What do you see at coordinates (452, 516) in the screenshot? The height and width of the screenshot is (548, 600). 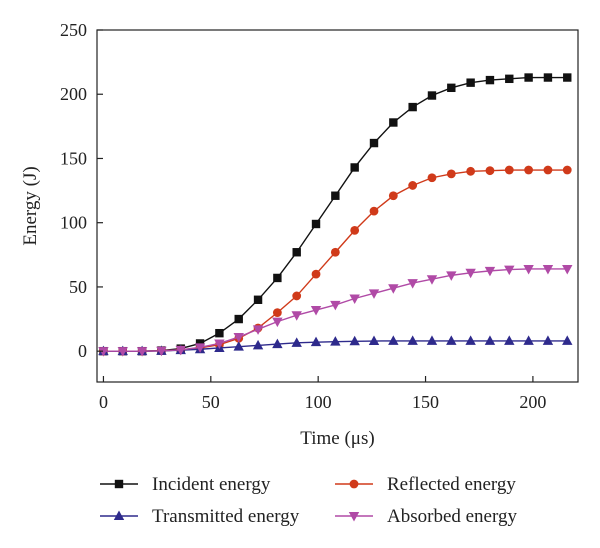 I see `legend-label: Absorbed energy` at bounding box center [452, 516].